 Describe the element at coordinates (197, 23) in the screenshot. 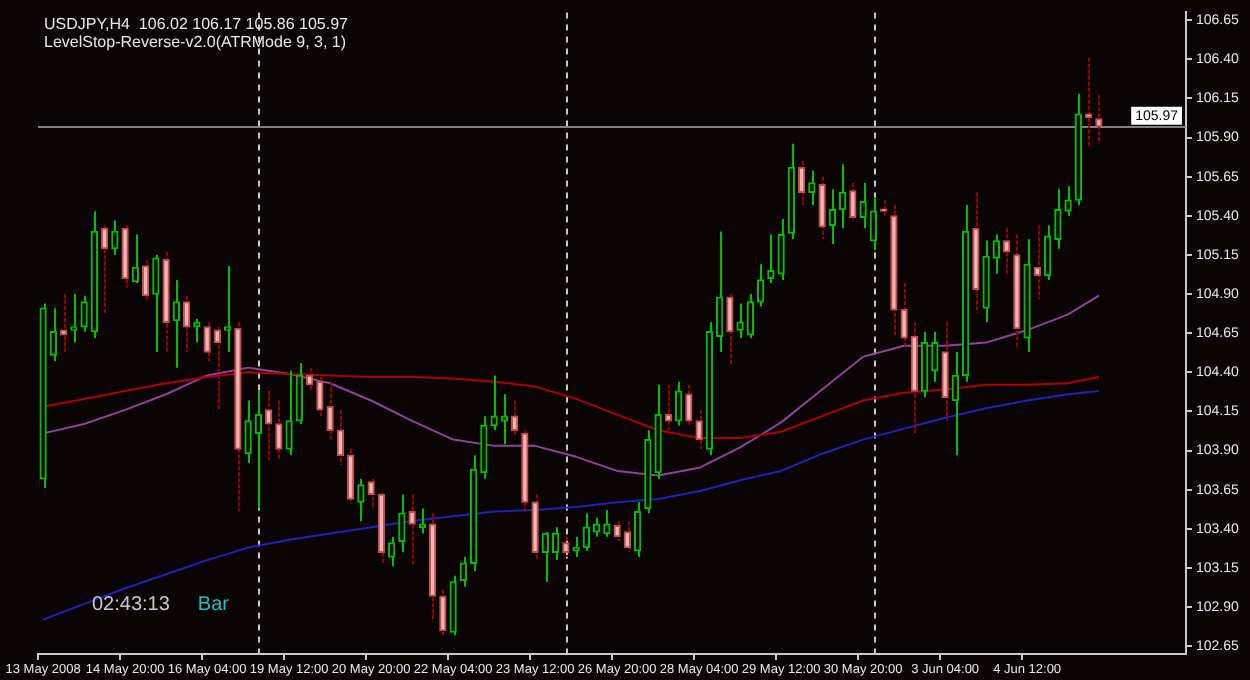

I see `chart-title: USDJPY,H4 106.02 106.17 105.86 105.97` at that location.